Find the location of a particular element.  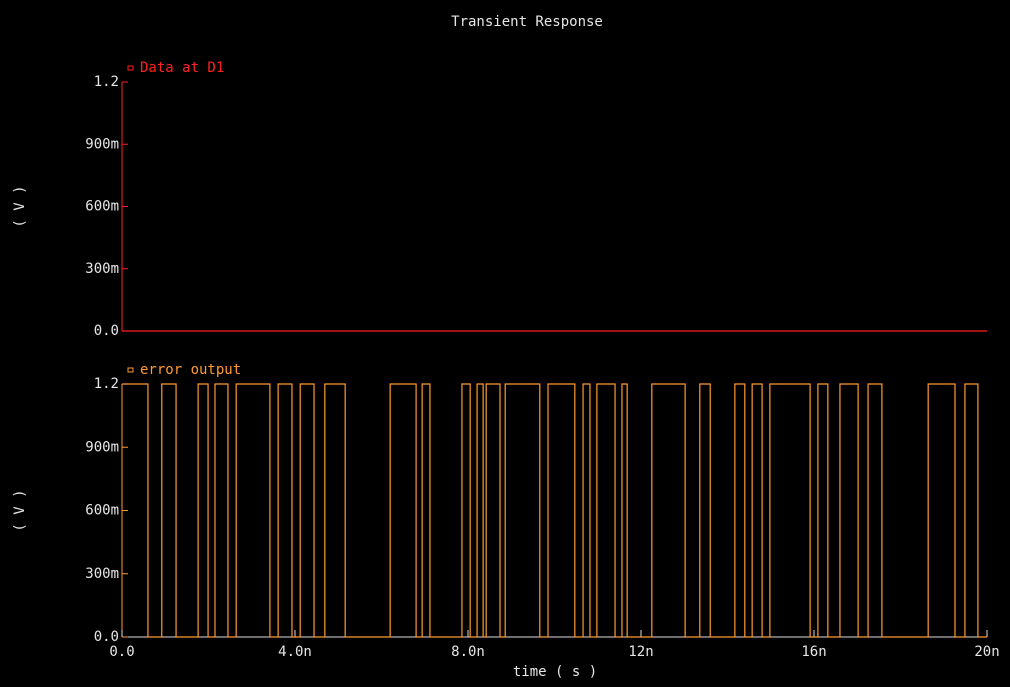

x-tick-label: 4.0n is located at coordinates (295, 652).